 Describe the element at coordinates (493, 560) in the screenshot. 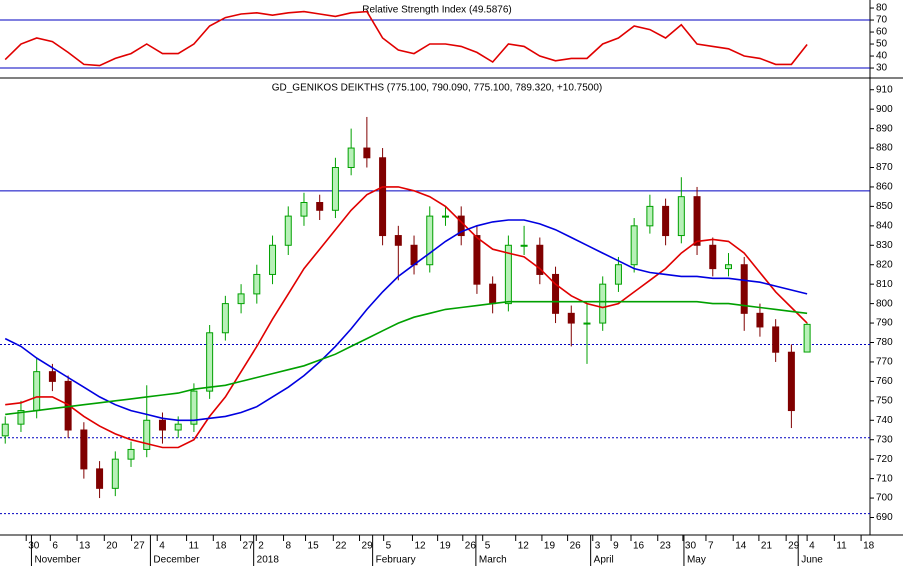

I see `month-label: March` at that location.